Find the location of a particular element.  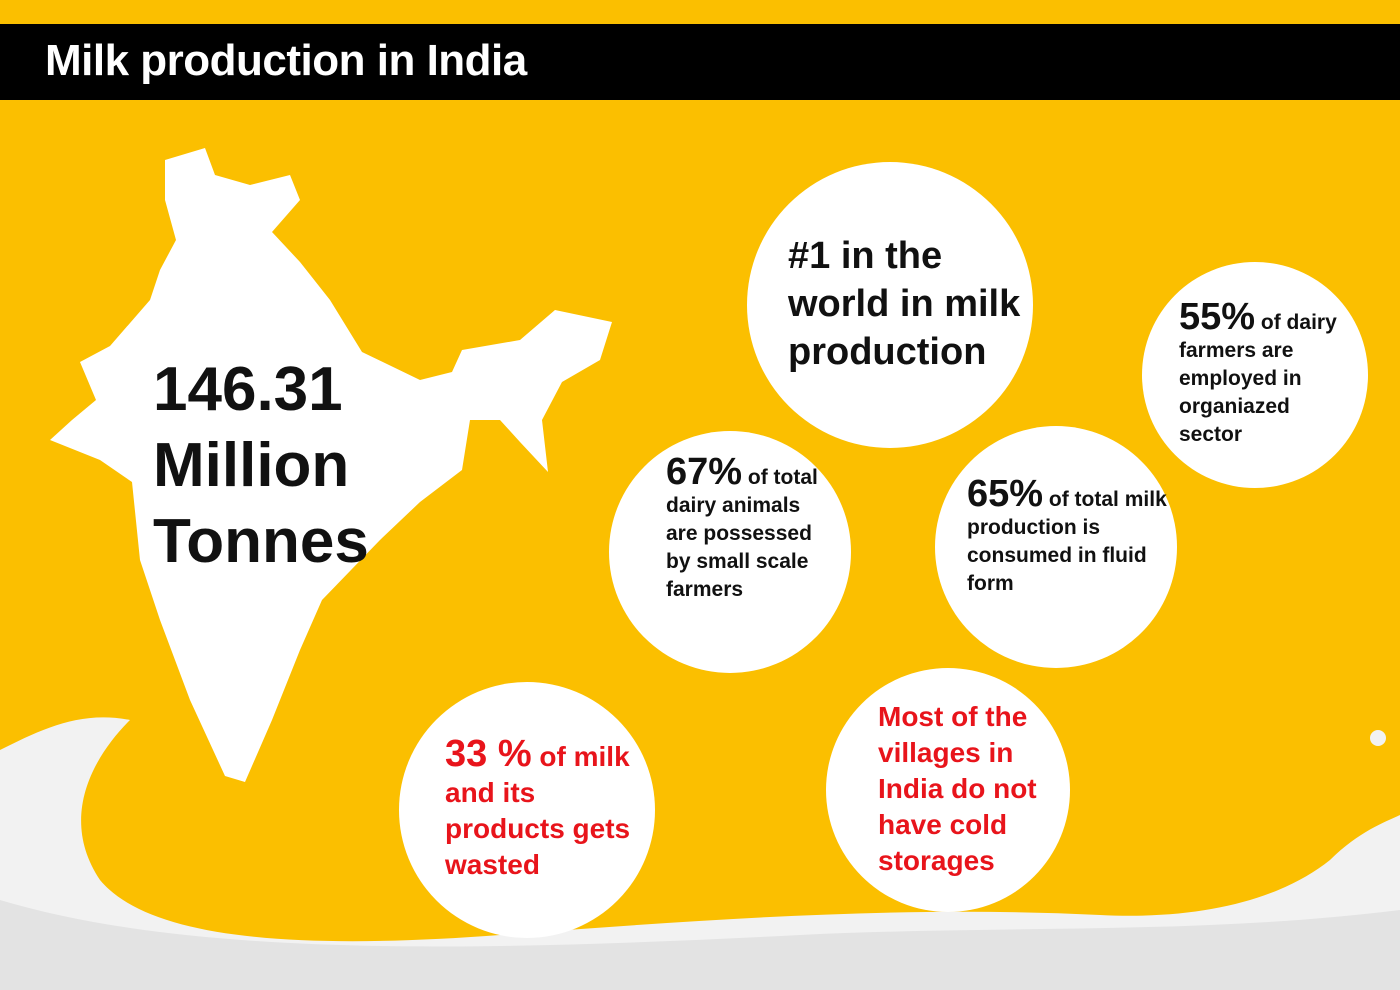

fact-circle-organized is located at coordinates (1255, 375).